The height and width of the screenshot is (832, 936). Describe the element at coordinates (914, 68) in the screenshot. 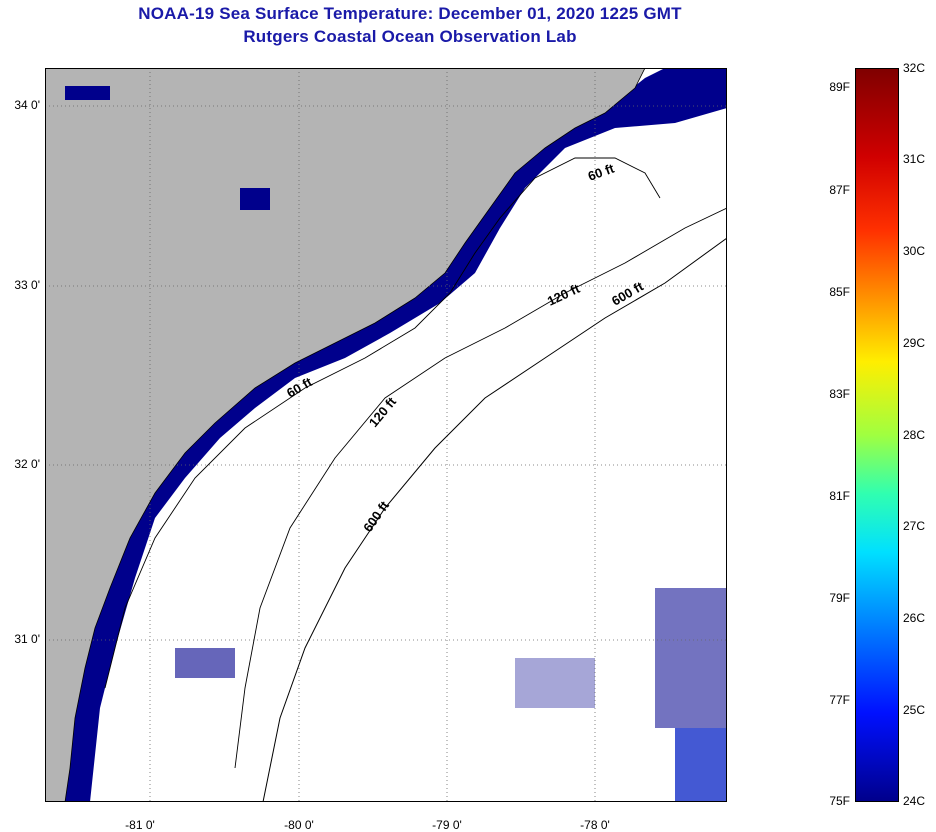

I see `colorbar-celsius-label: 32C` at that location.